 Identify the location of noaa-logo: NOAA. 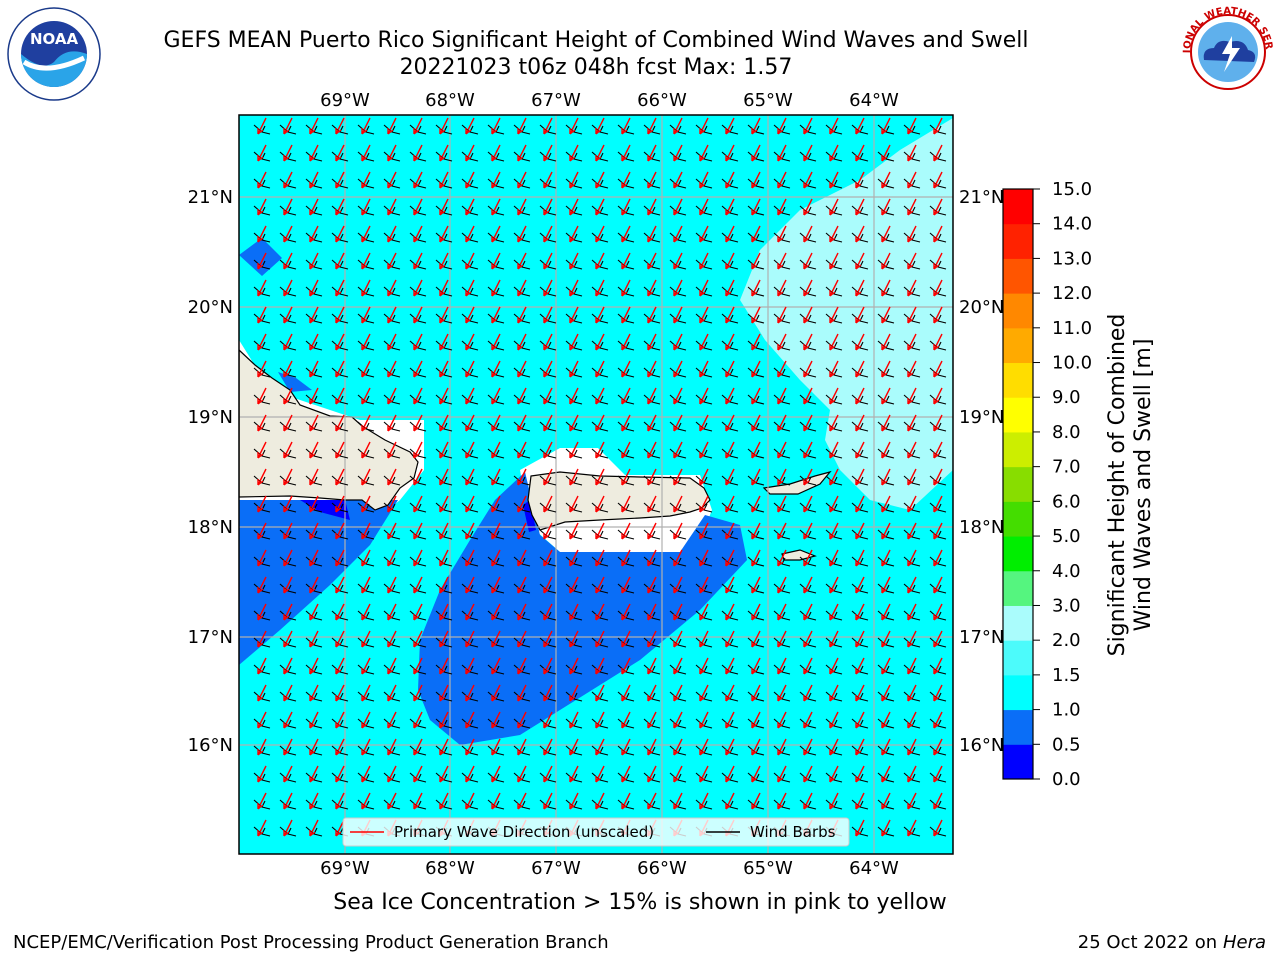
(54, 54).